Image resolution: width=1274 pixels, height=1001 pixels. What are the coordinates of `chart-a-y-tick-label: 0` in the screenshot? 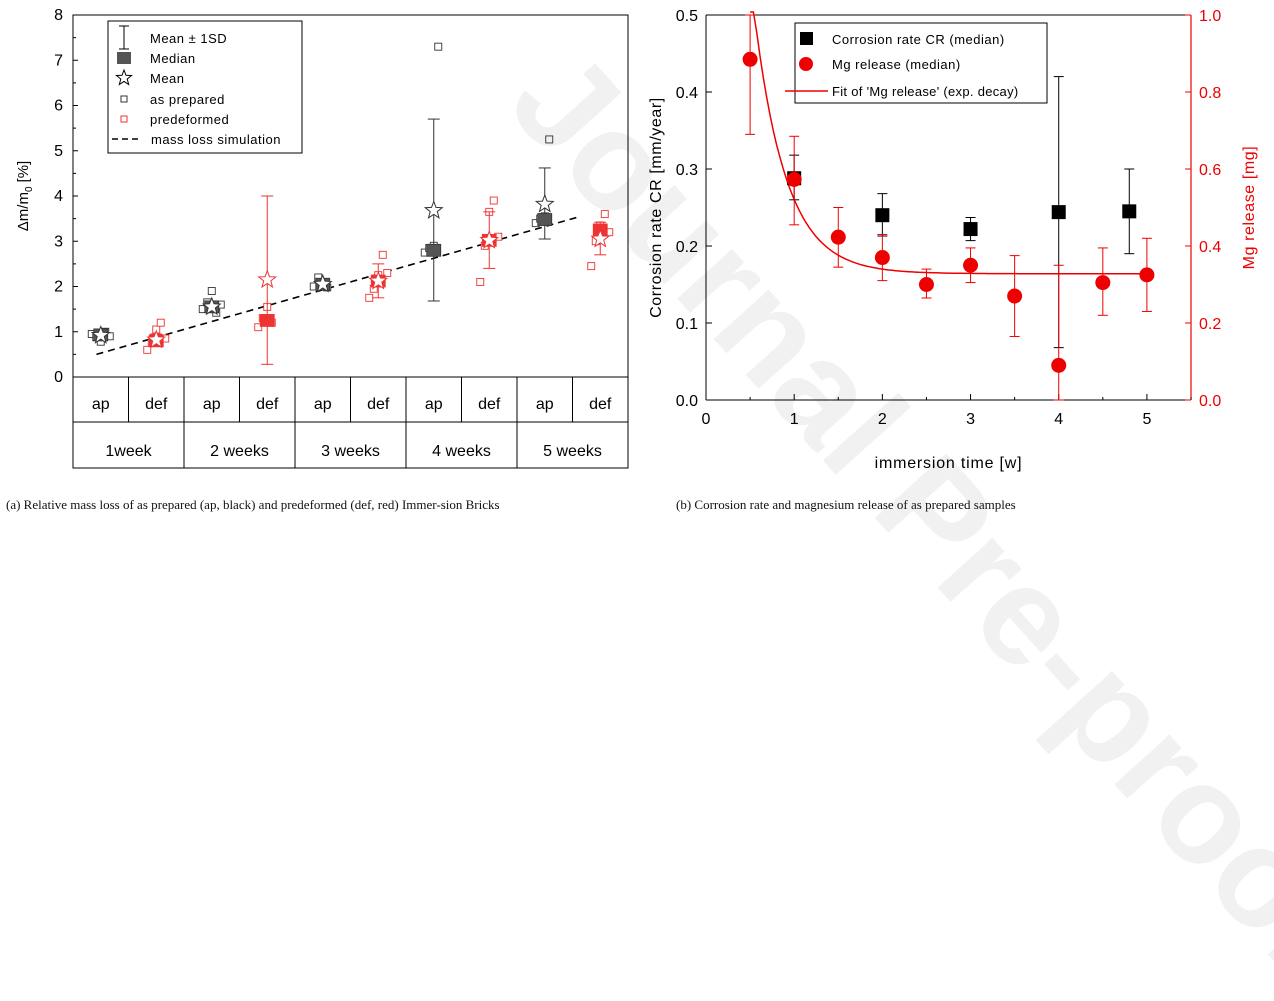 It's located at (58, 377).